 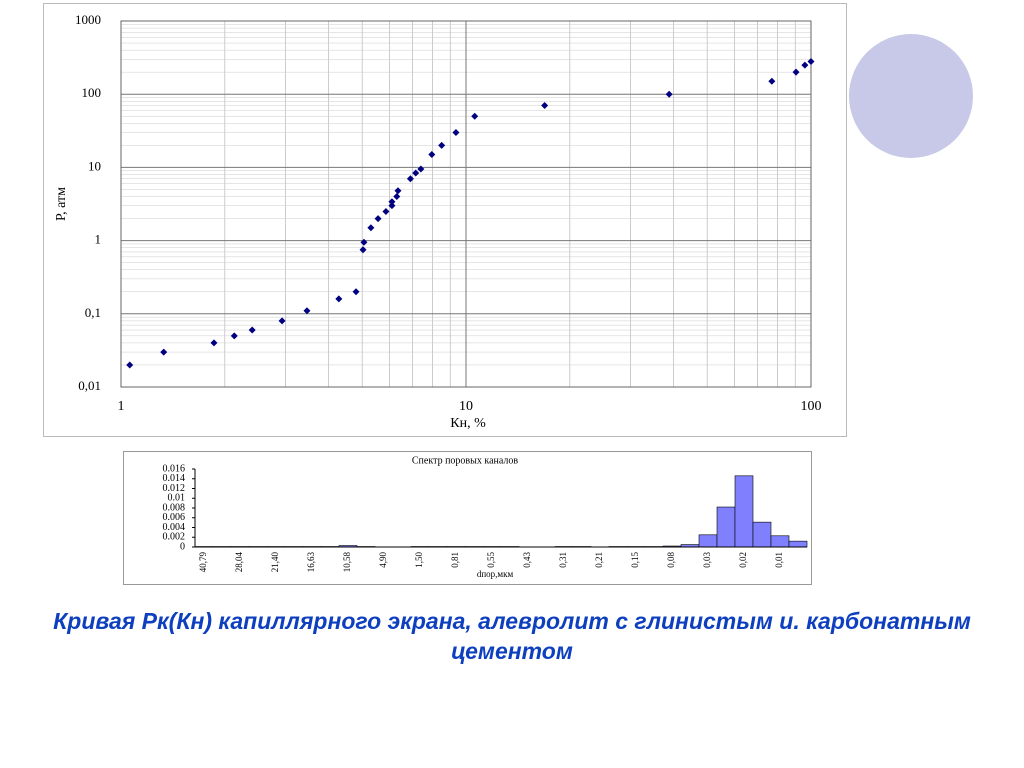 What do you see at coordinates (465, 460) in the screenshot?
I see `chart-title: Спектр поровых каналов` at bounding box center [465, 460].